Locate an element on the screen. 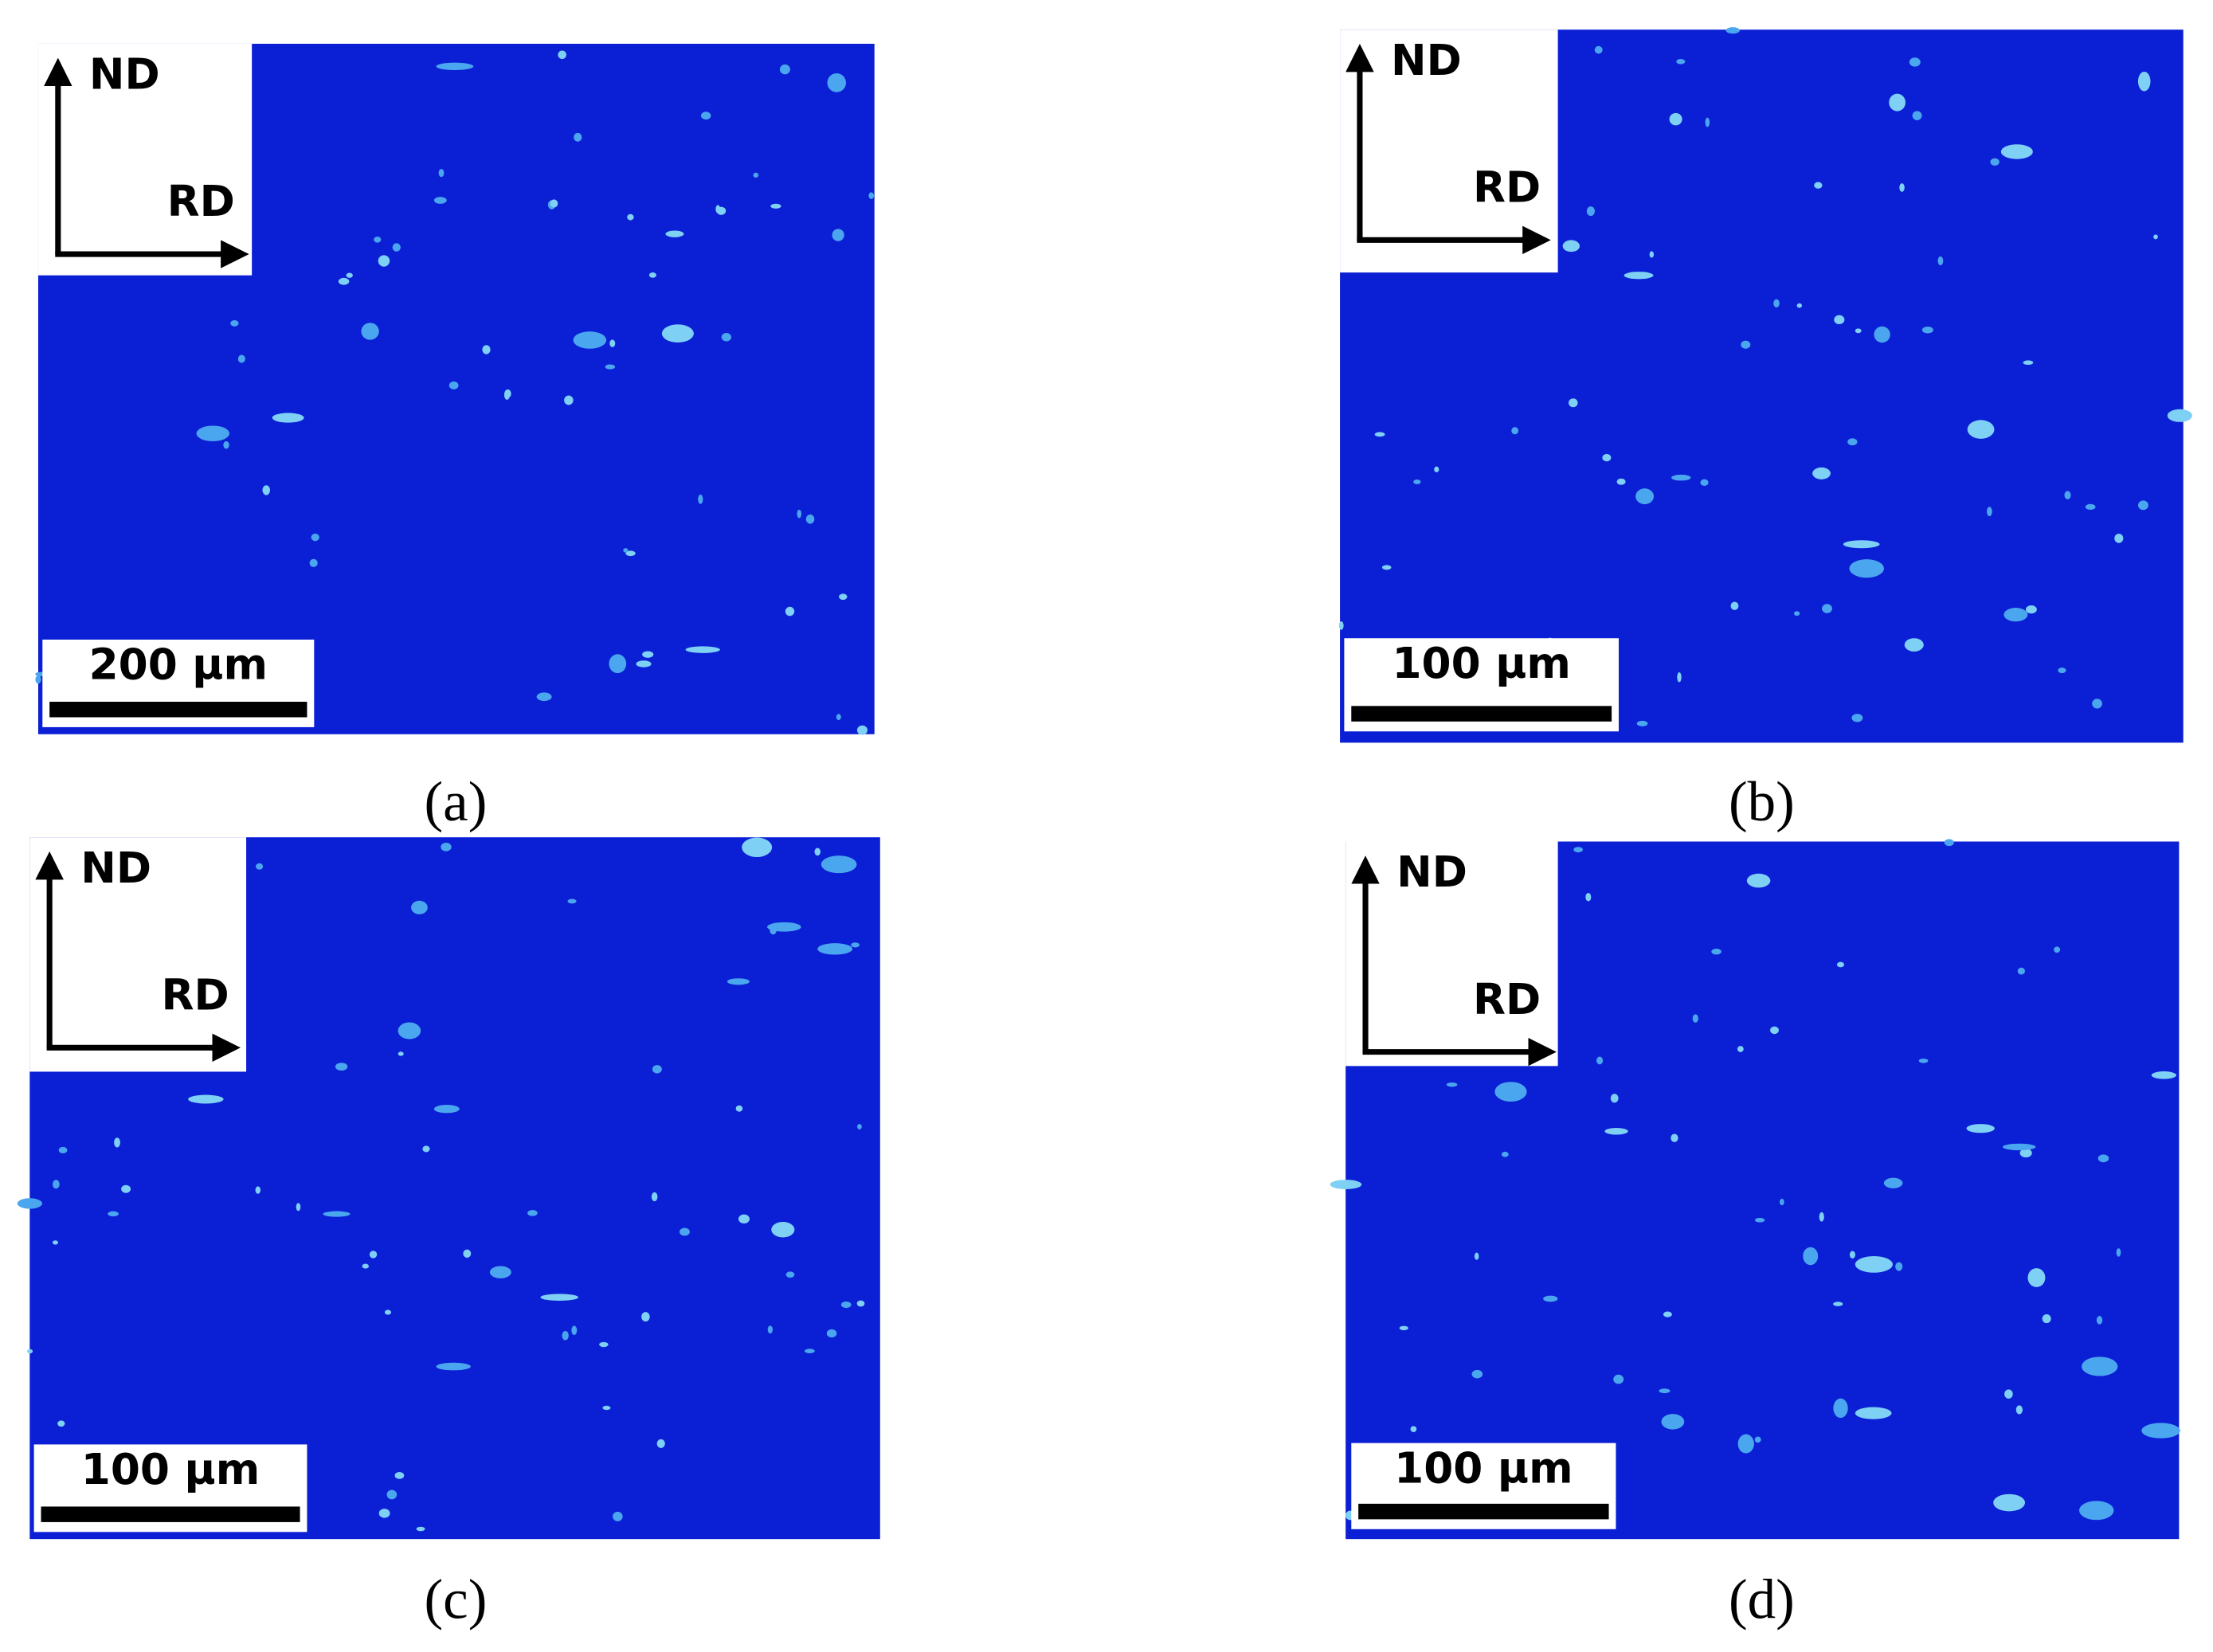 The height and width of the screenshot is (1652, 2213). panel-caption: (b) is located at coordinates (1762, 802).